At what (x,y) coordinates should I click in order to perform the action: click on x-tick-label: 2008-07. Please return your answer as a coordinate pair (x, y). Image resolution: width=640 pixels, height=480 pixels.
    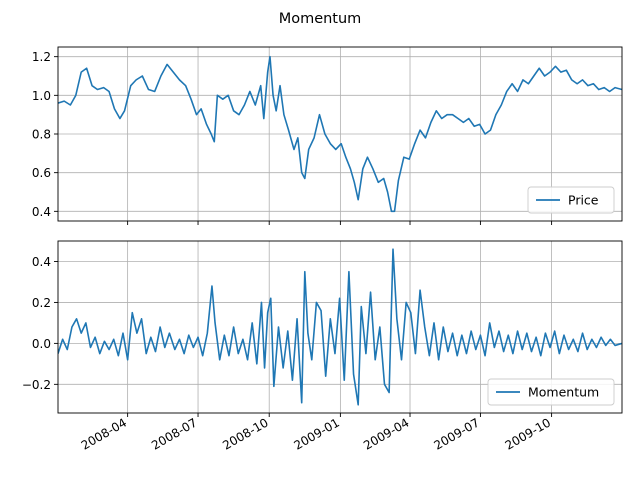
    Looking at the image, I should click on (174, 433).